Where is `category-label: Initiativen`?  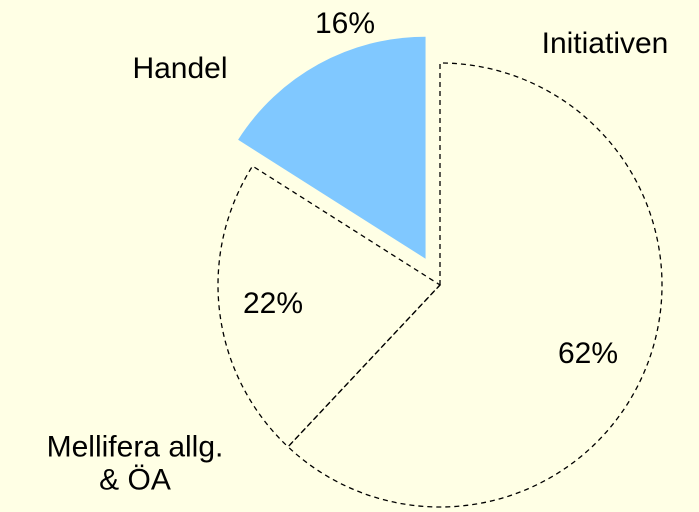
category-label: Initiativen is located at coordinates (605, 43).